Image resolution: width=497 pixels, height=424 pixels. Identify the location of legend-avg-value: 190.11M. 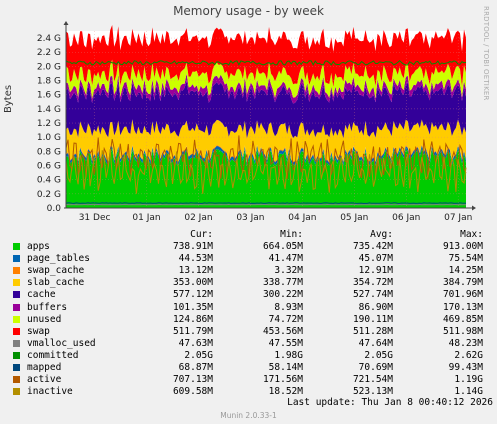
(372, 319).